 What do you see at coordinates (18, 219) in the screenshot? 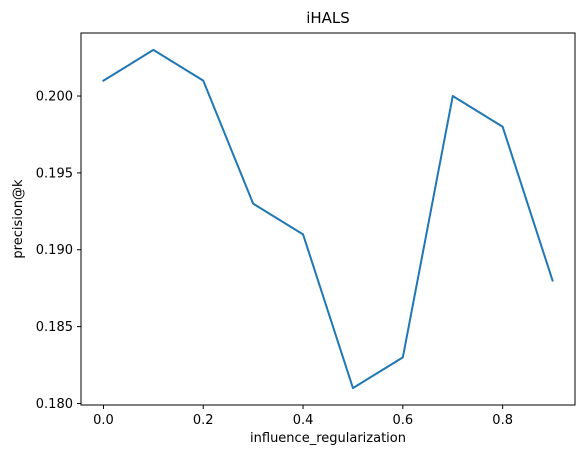
I see `y-axis-title: precision@k` at bounding box center [18, 219].